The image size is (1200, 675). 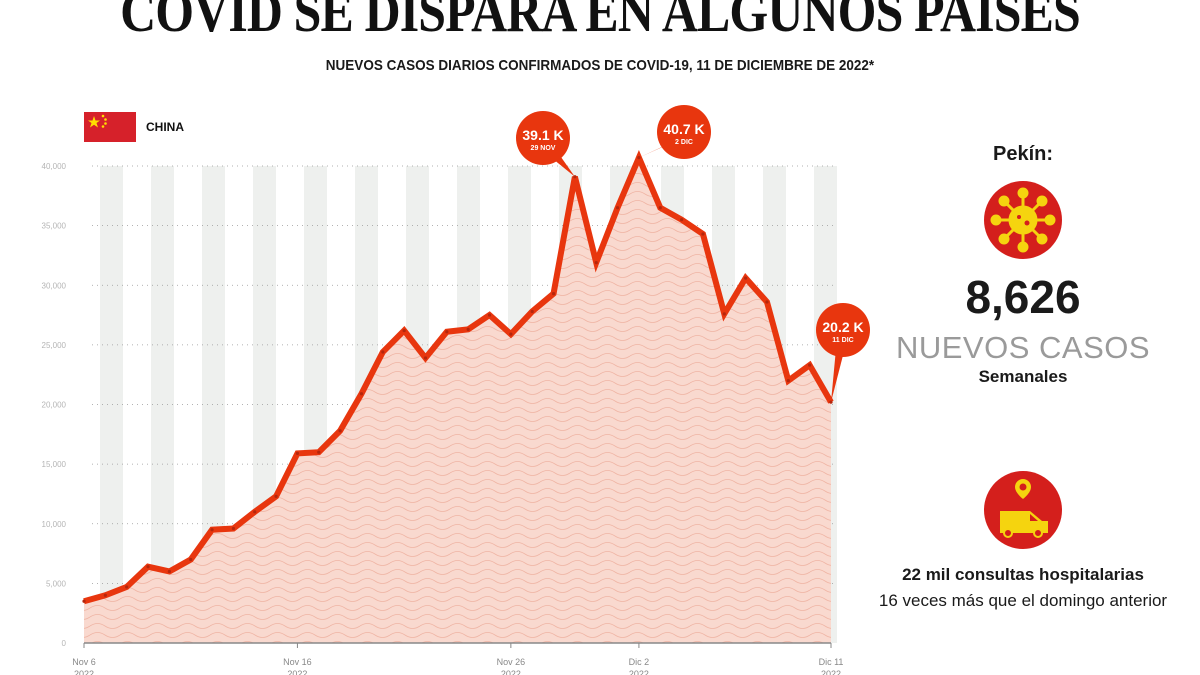 I want to click on y-tick-label: 0, so click(x=64, y=643).